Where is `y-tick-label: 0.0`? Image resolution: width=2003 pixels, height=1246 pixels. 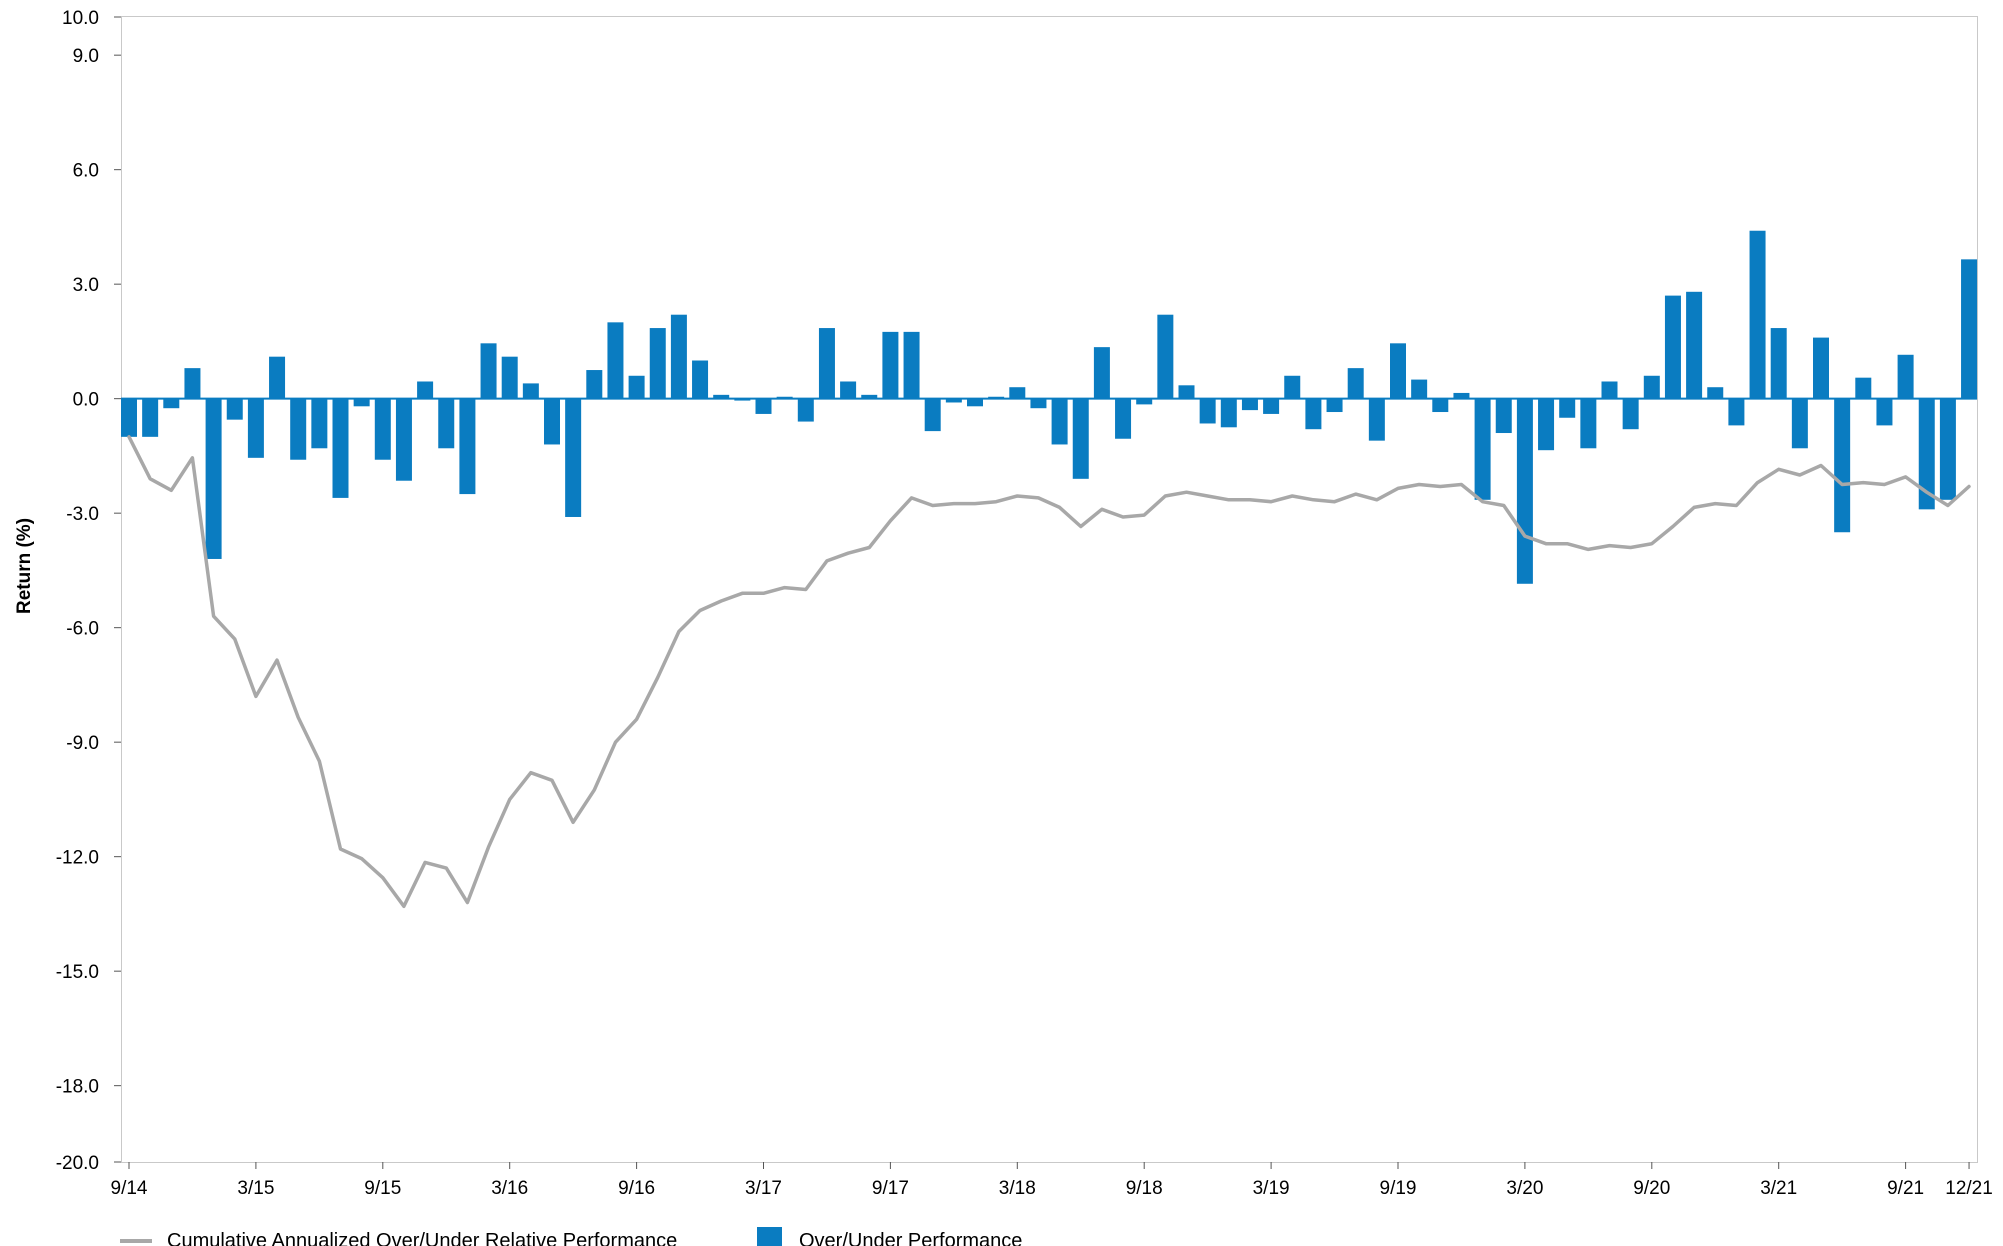 y-tick-label: 0.0 is located at coordinates (86, 400).